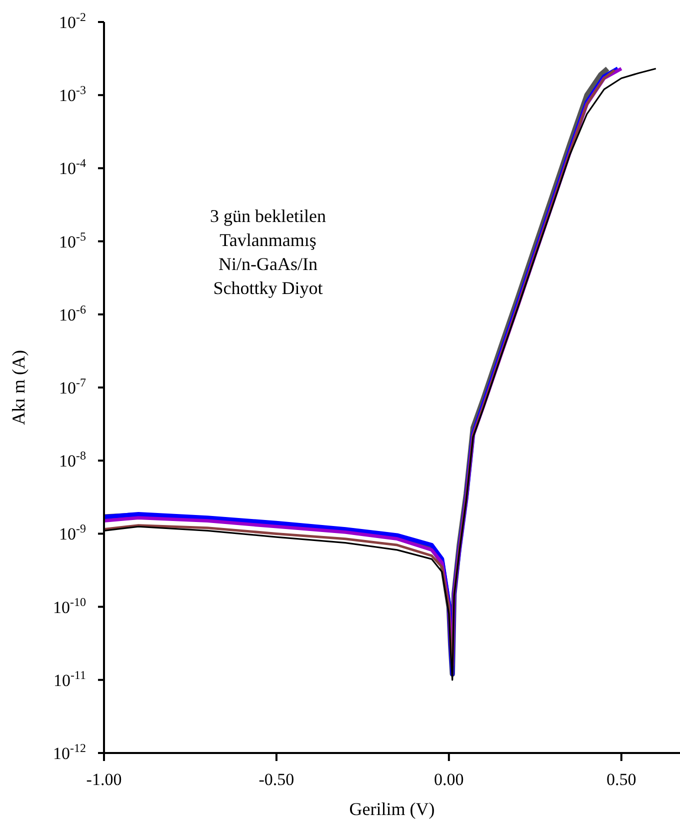 Image resolution: width=680 pixels, height=831 pixels. I want to click on y-tick-label: 10$^{-10}$, so click(69, 605).